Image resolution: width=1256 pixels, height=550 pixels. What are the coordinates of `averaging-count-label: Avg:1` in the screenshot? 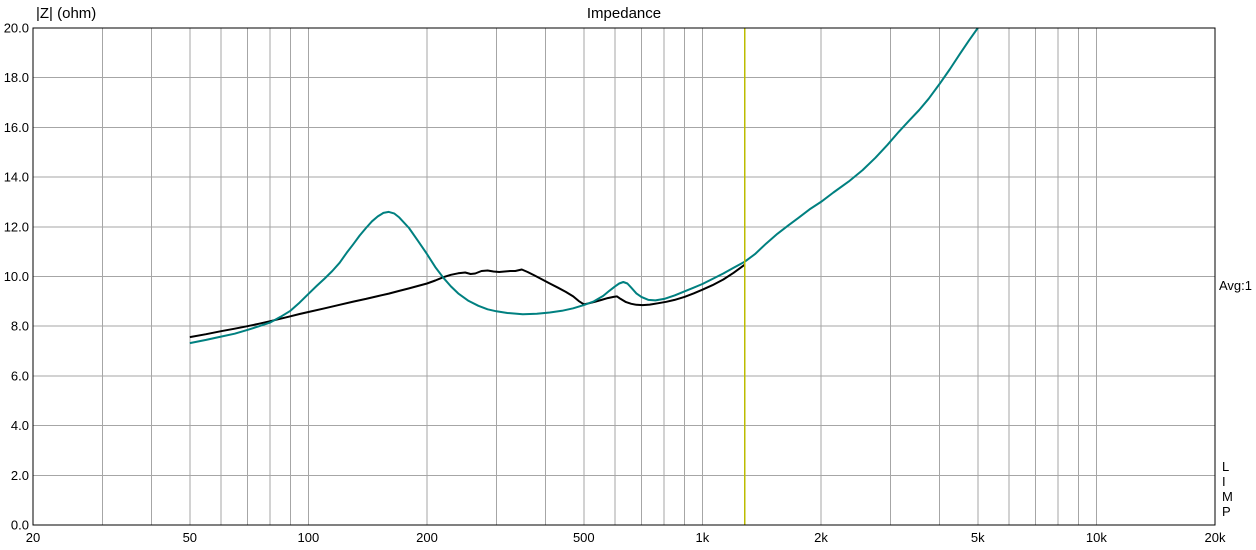 It's located at (1236, 285).